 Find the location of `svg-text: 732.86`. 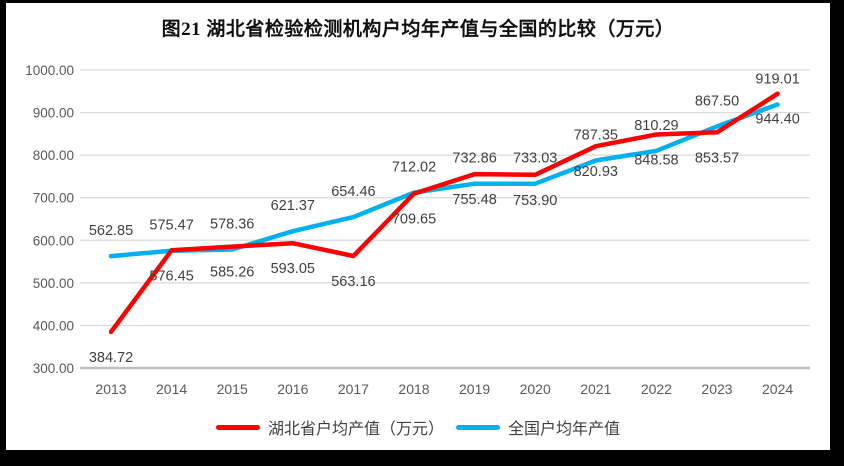

svg-text: 732.86 is located at coordinates (474, 159).